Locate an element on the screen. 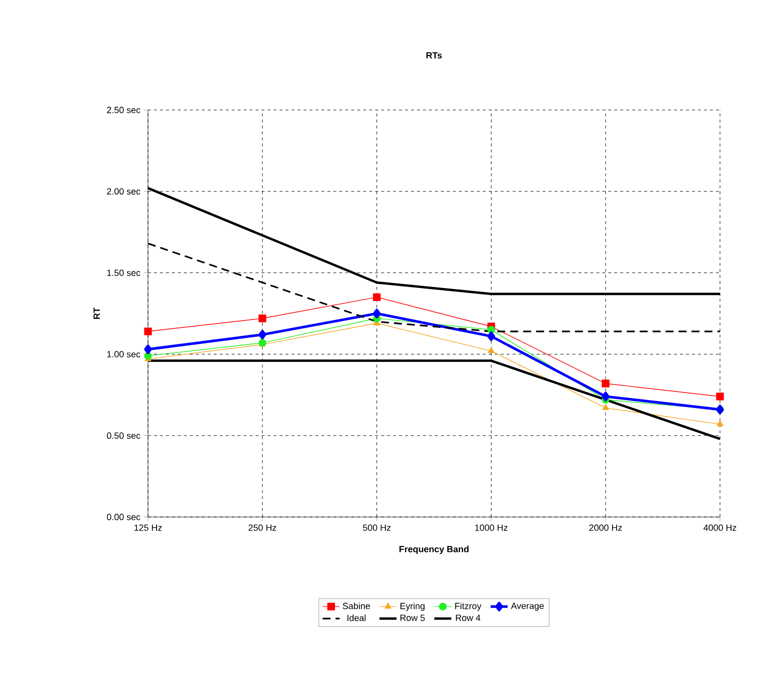  x-axis-title: Frequency Band is located at coordinates (434, 550).